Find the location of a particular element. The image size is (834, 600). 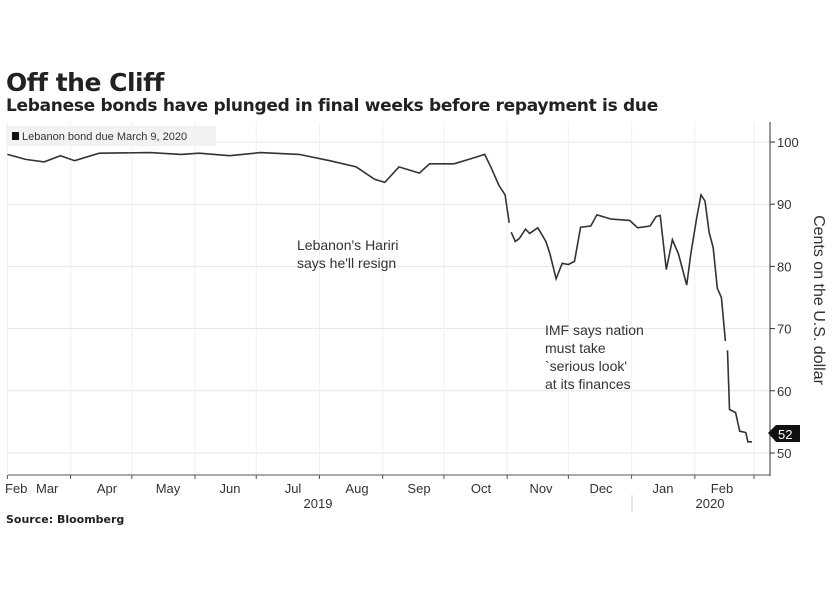

annotation-text: at its finances is located at coordinates (588, 384).